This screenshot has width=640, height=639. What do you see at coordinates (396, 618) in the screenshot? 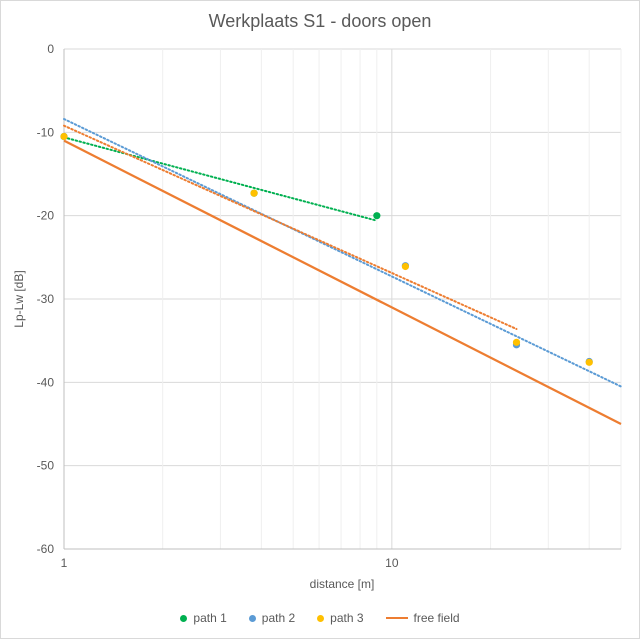
I see `legend-line-marker` at bounding box center [396, 618].